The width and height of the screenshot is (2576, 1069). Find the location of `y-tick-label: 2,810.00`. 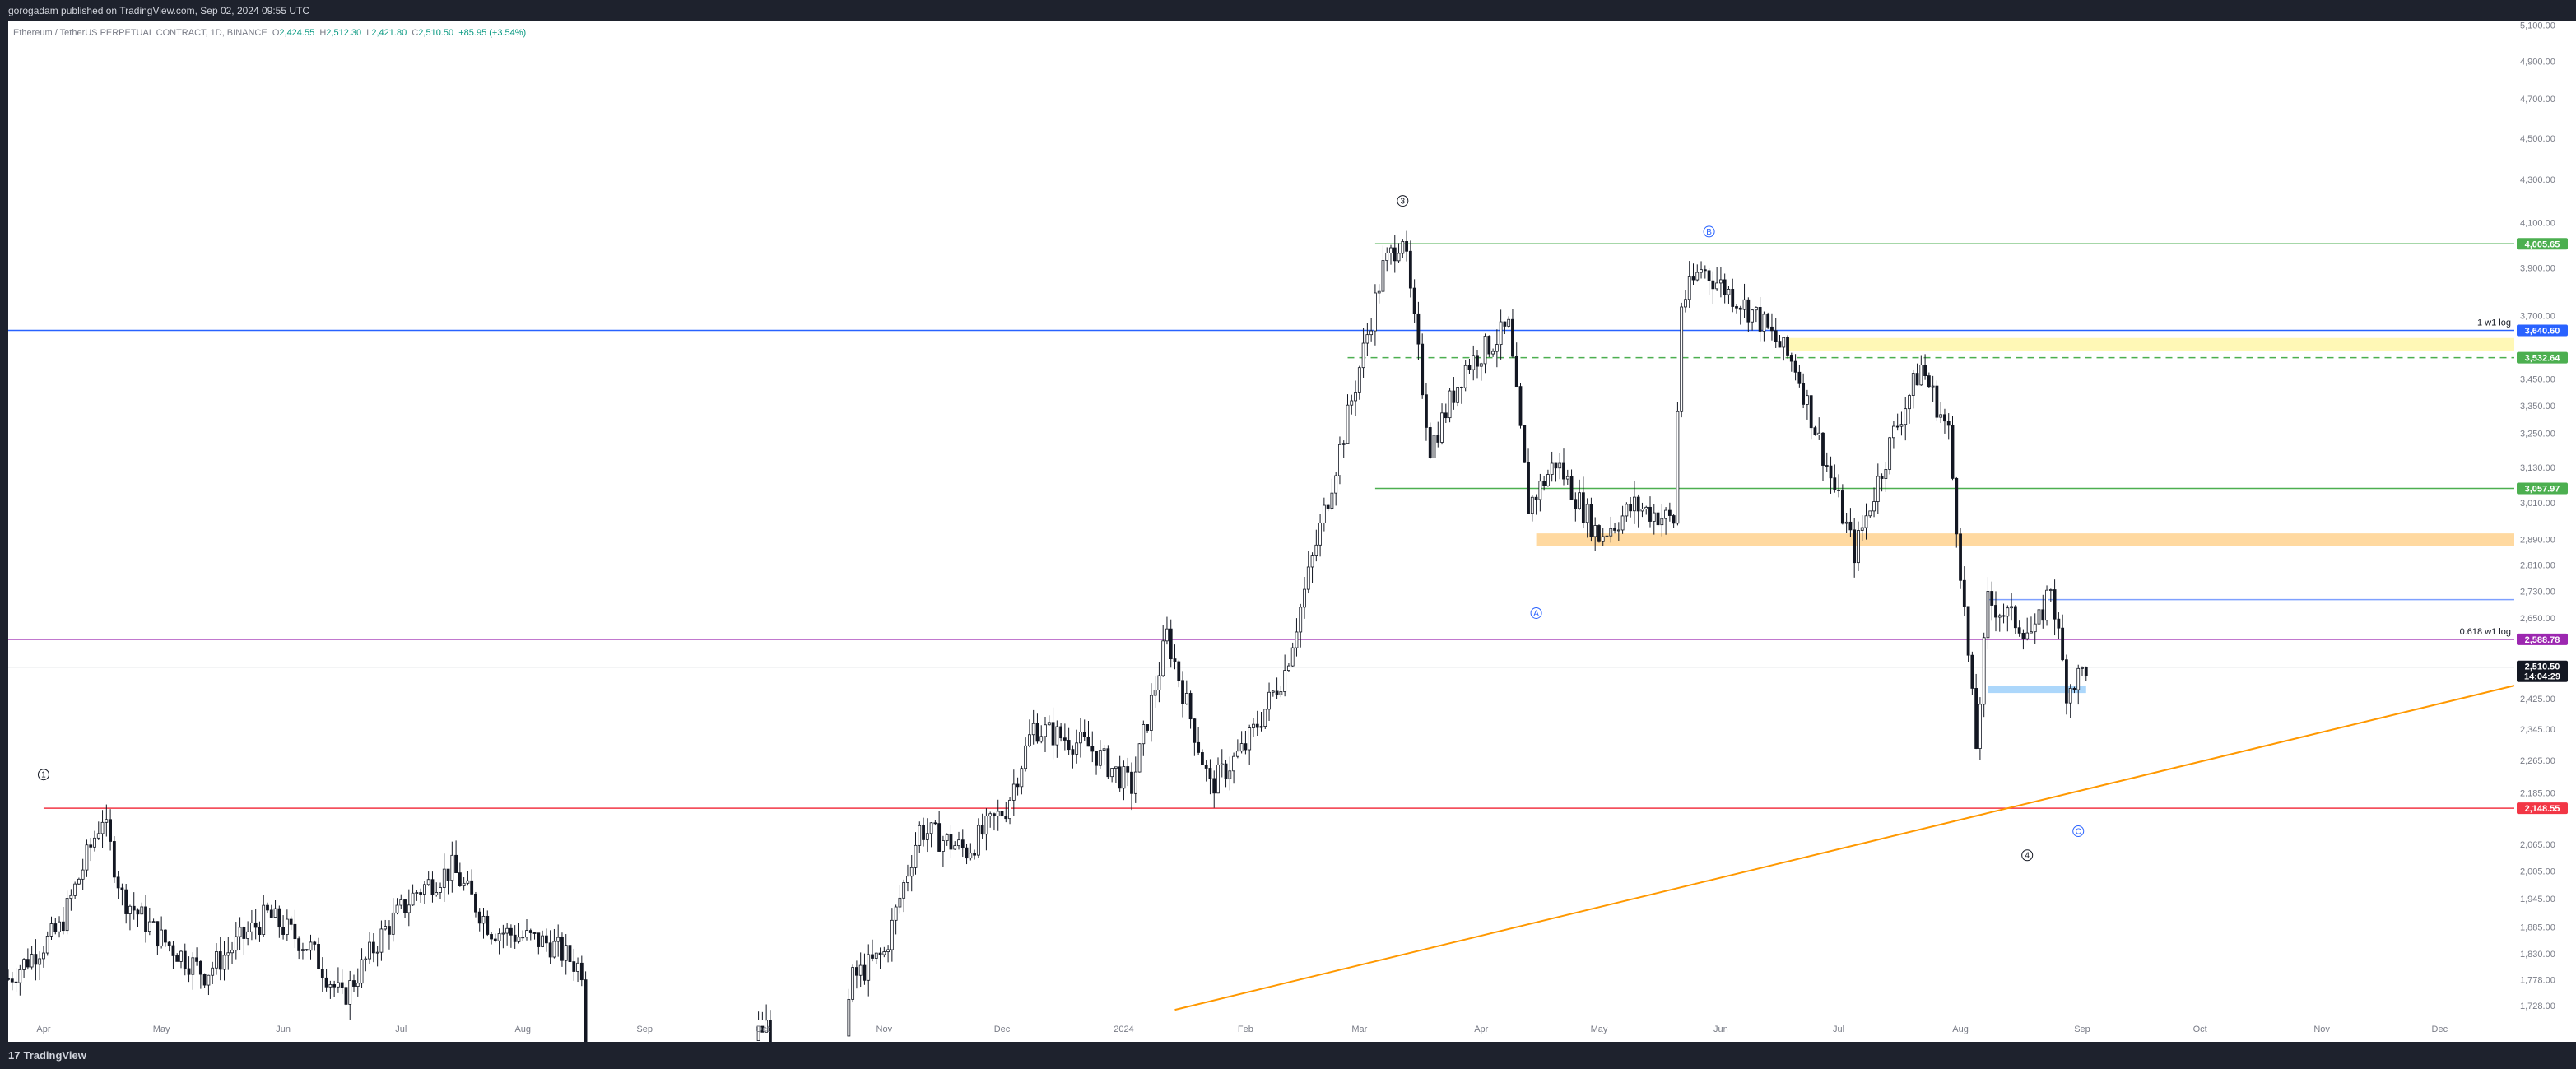

y-tick-label: 2,810.00 is located at coordinates (2537, 566).